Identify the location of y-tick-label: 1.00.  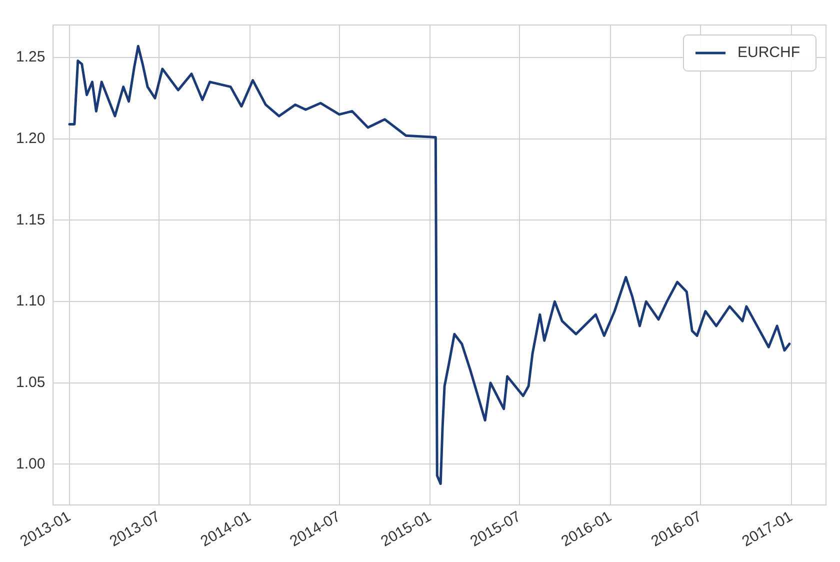
(31, 463).